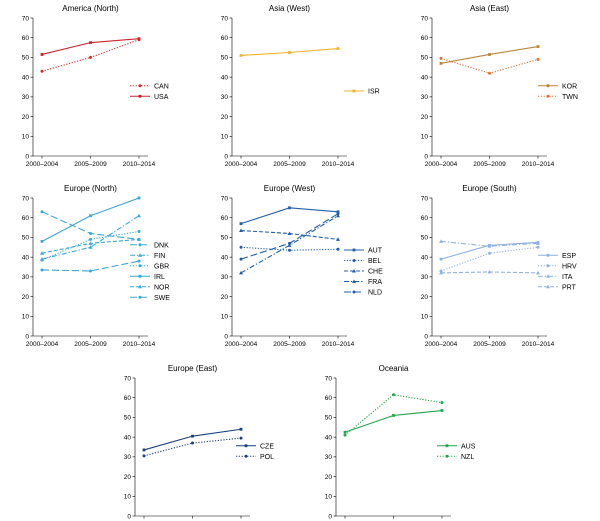 Image resolution: width=600 pixels, height=521 pixels. I want to click on chart-title: Asia (West), so click(290, 8).